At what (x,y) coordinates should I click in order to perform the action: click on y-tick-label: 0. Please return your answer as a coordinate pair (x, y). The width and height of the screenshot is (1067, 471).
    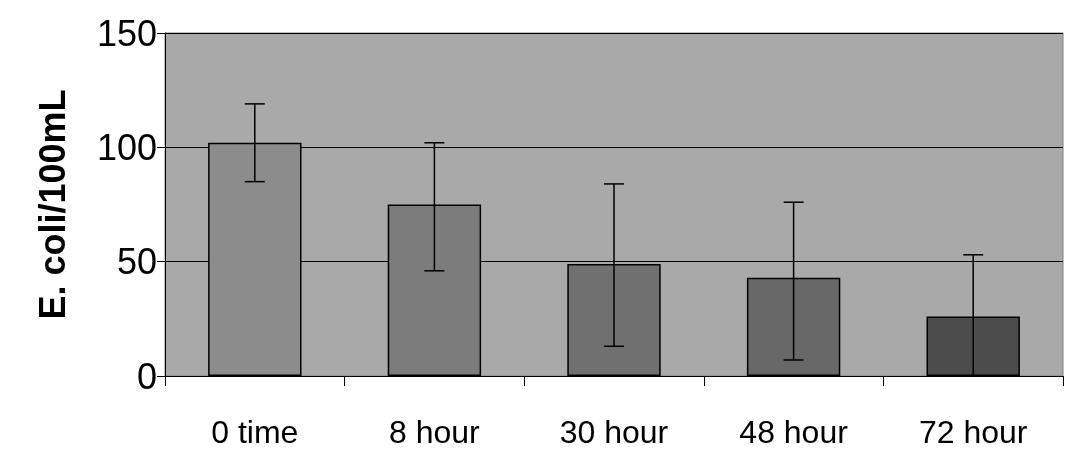
    Looking at the image, I should click on (146, 376).